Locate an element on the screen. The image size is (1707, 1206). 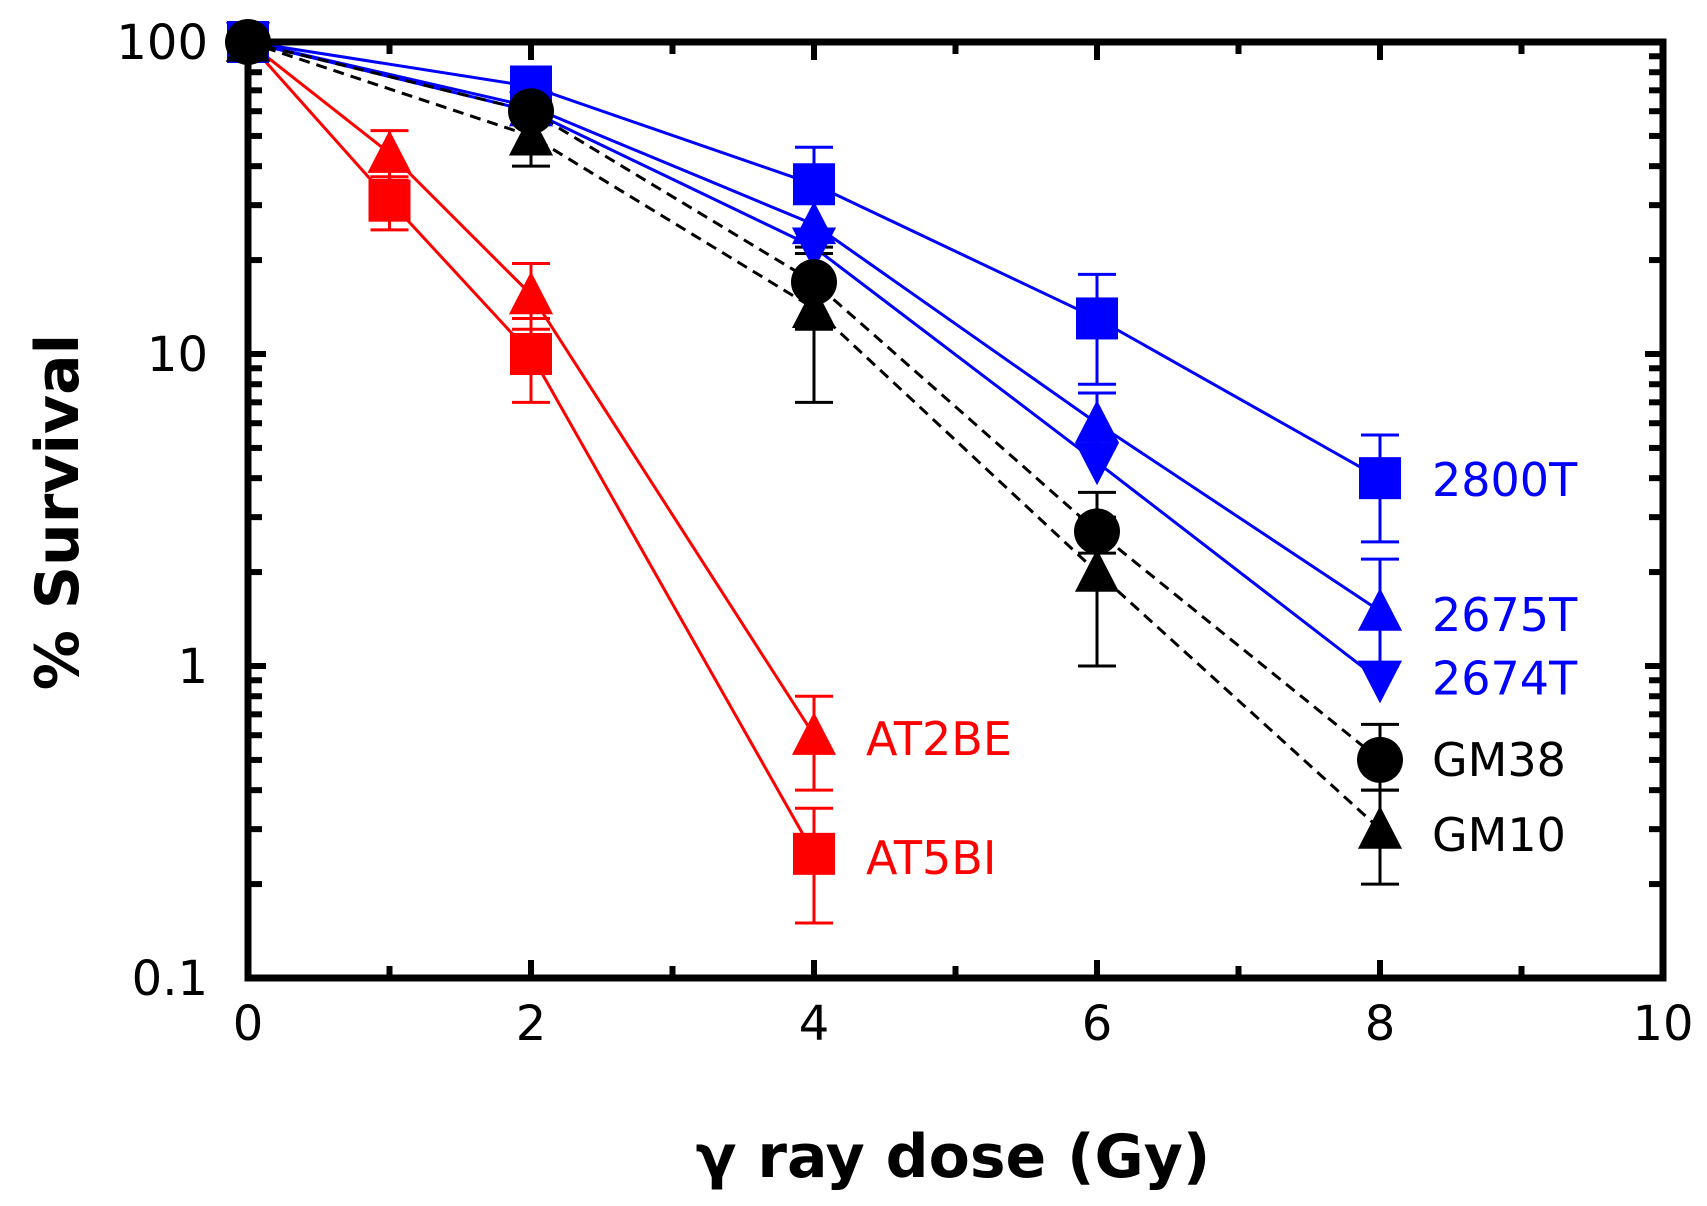
x-tick-label: 6 is located at coordinates (1097, 1024).